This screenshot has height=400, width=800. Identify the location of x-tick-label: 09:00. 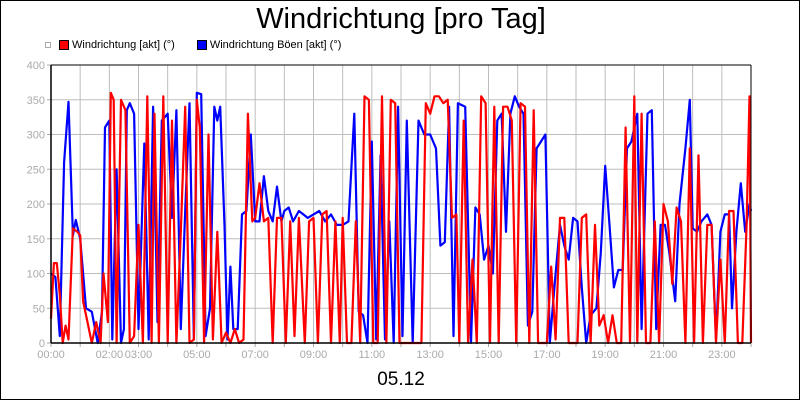
(314, 355).